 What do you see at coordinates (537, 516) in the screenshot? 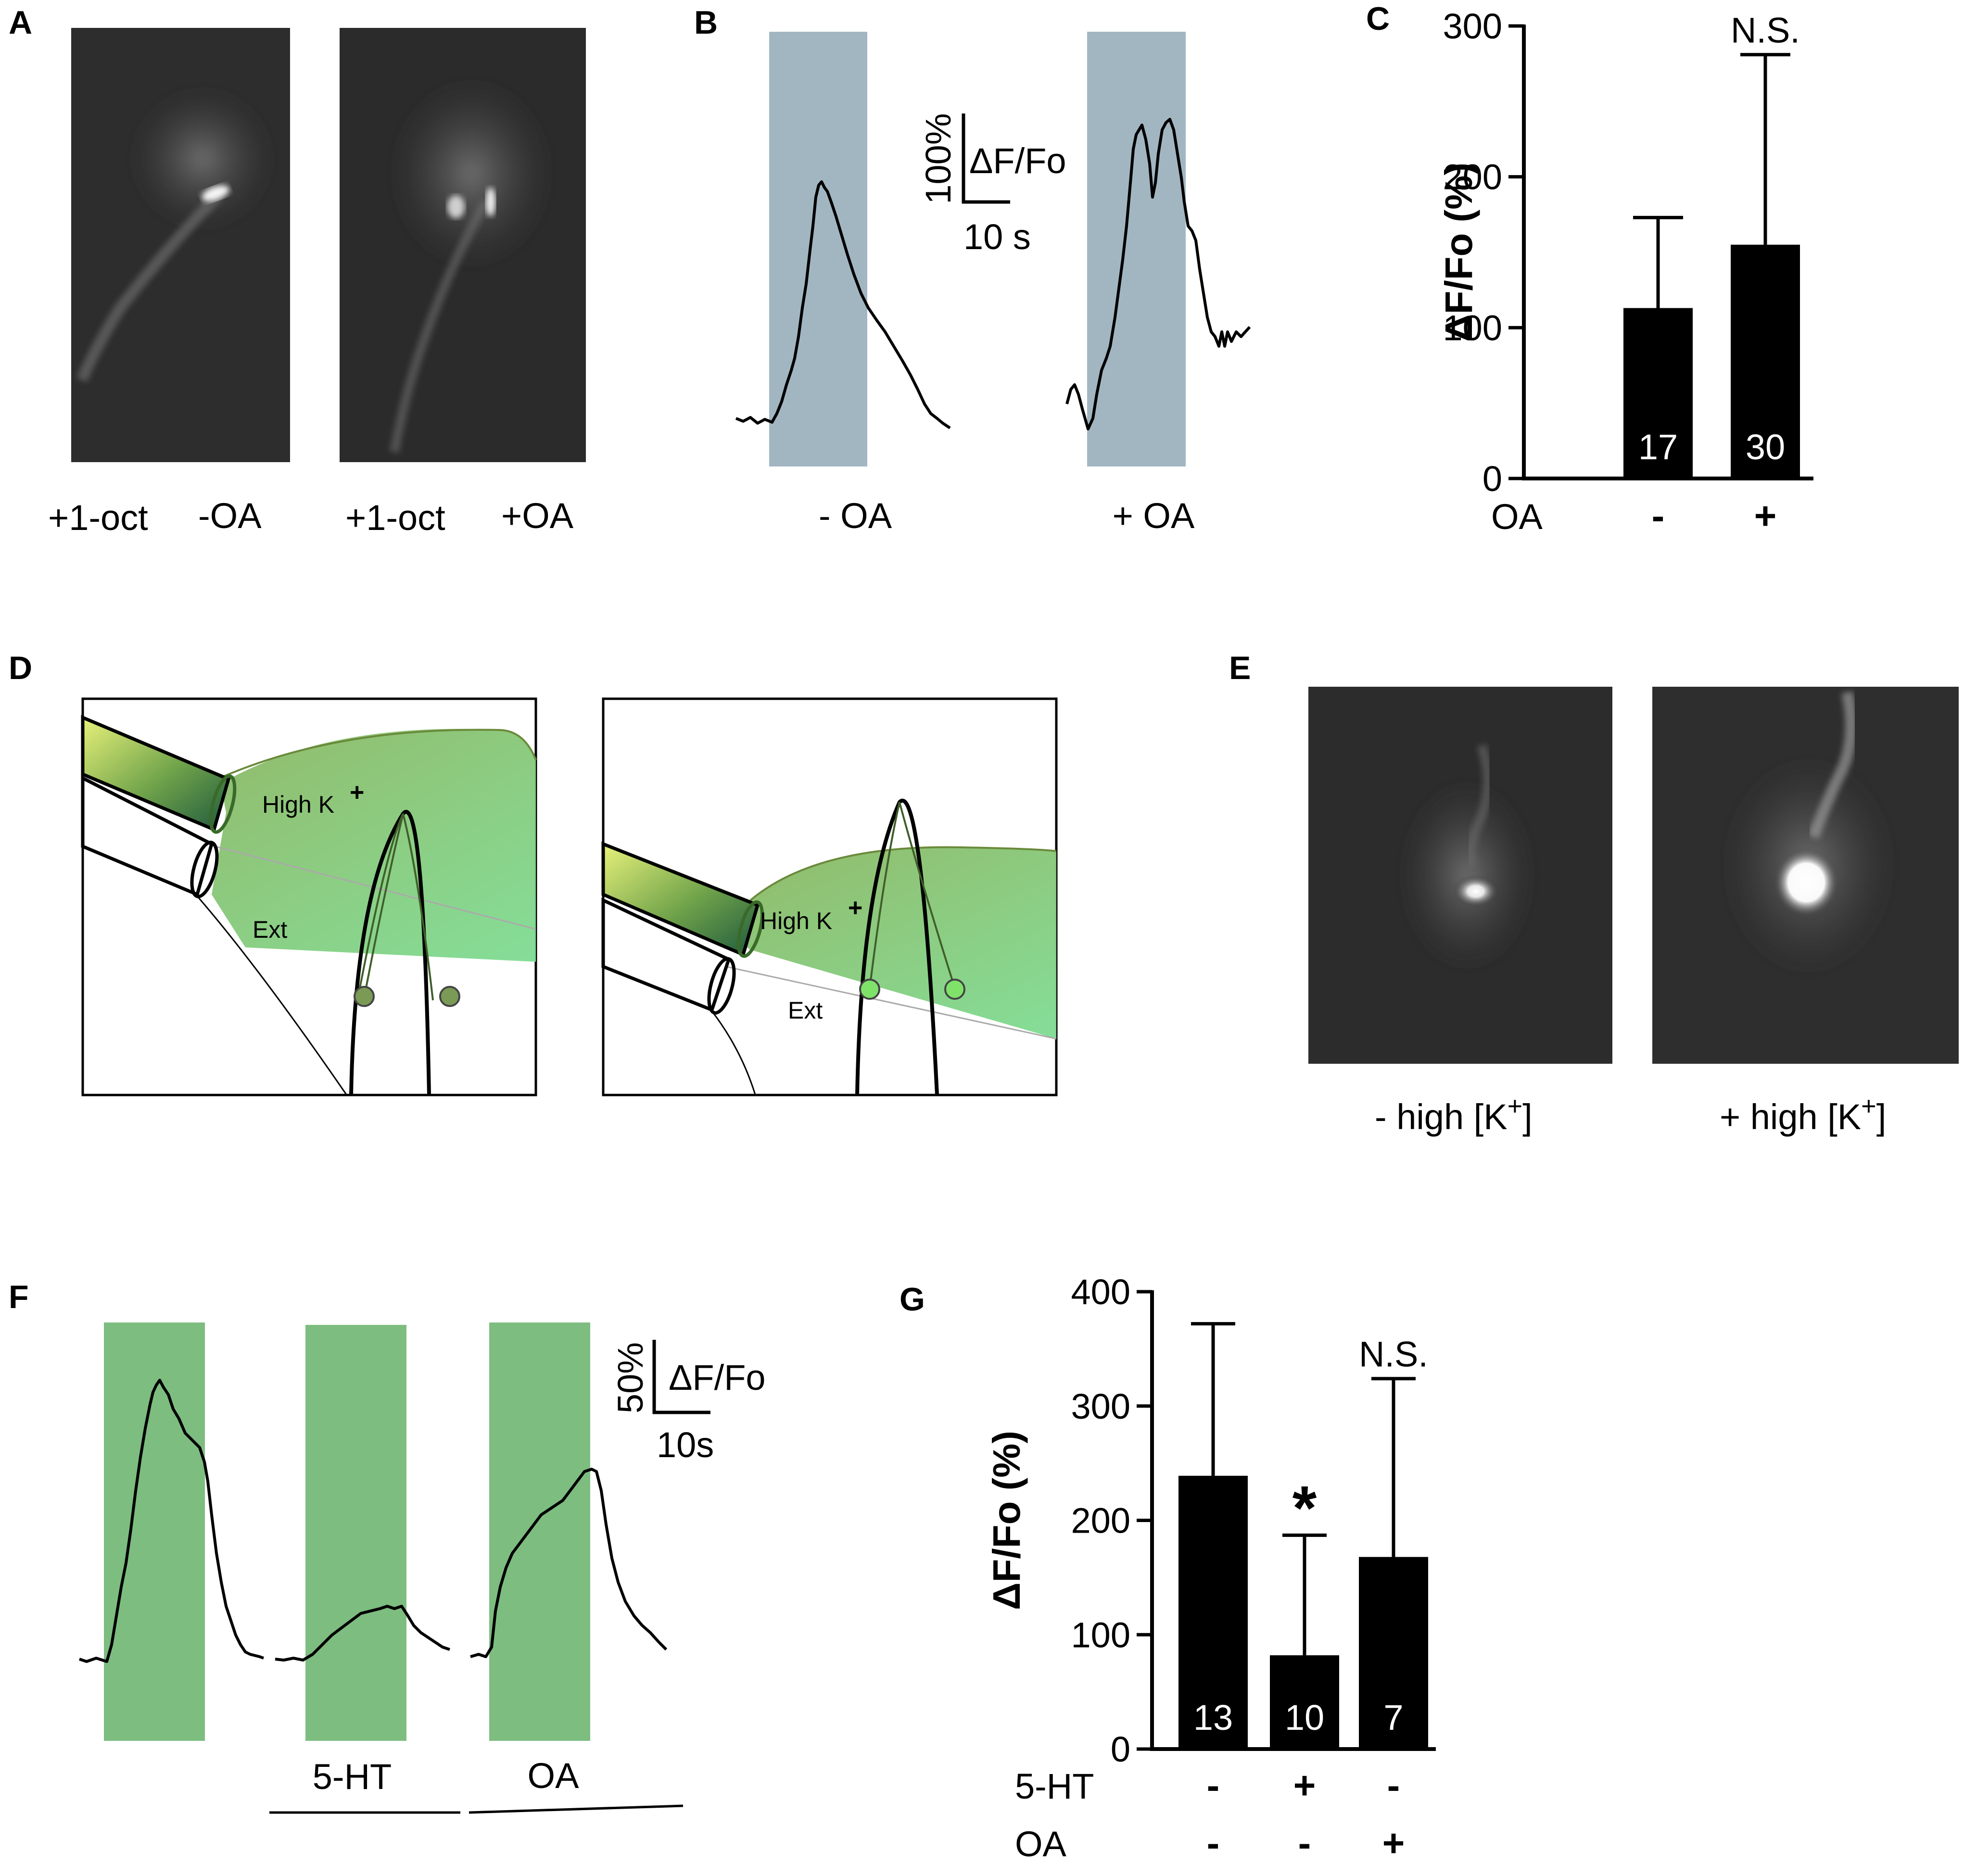
I see `caption-a-plus-oa: +OA` at bounding box center [537, 516].